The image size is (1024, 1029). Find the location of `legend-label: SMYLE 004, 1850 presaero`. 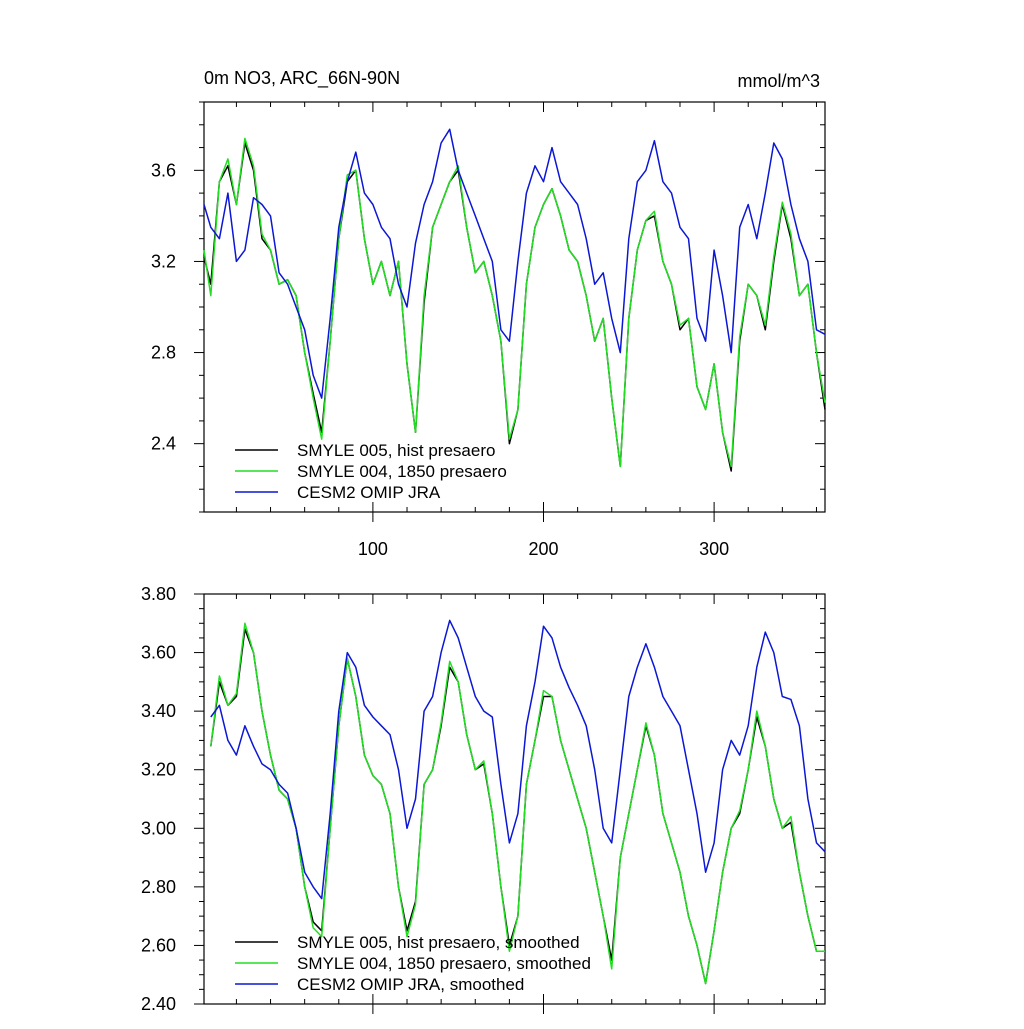

legend-label: SMYLE 004, 1850 presaero is located at coordinates (402, 471).